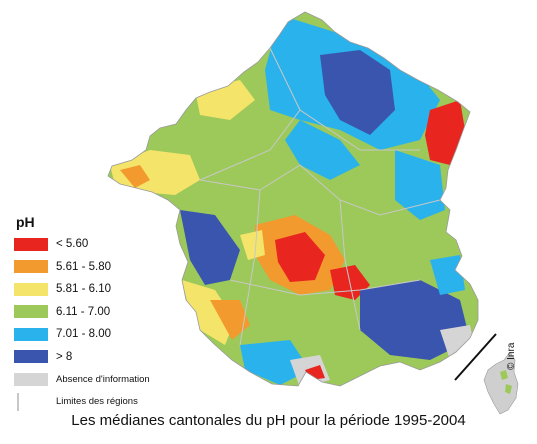 Image resolution: width=537 pixels, height=444 pixels. What do you see at coordinates (72, 244) in the screenshot?
I see `legend-label: < 5.60` at bounding box center [72, 244].